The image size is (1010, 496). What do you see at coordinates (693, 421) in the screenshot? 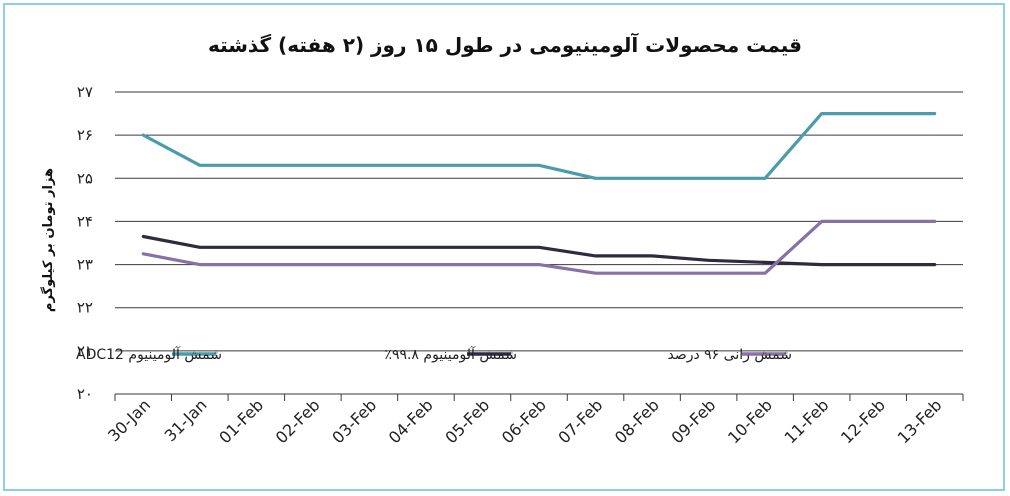
I see `x-tick-label: 09-Feb` at bounding box center [693, 421].